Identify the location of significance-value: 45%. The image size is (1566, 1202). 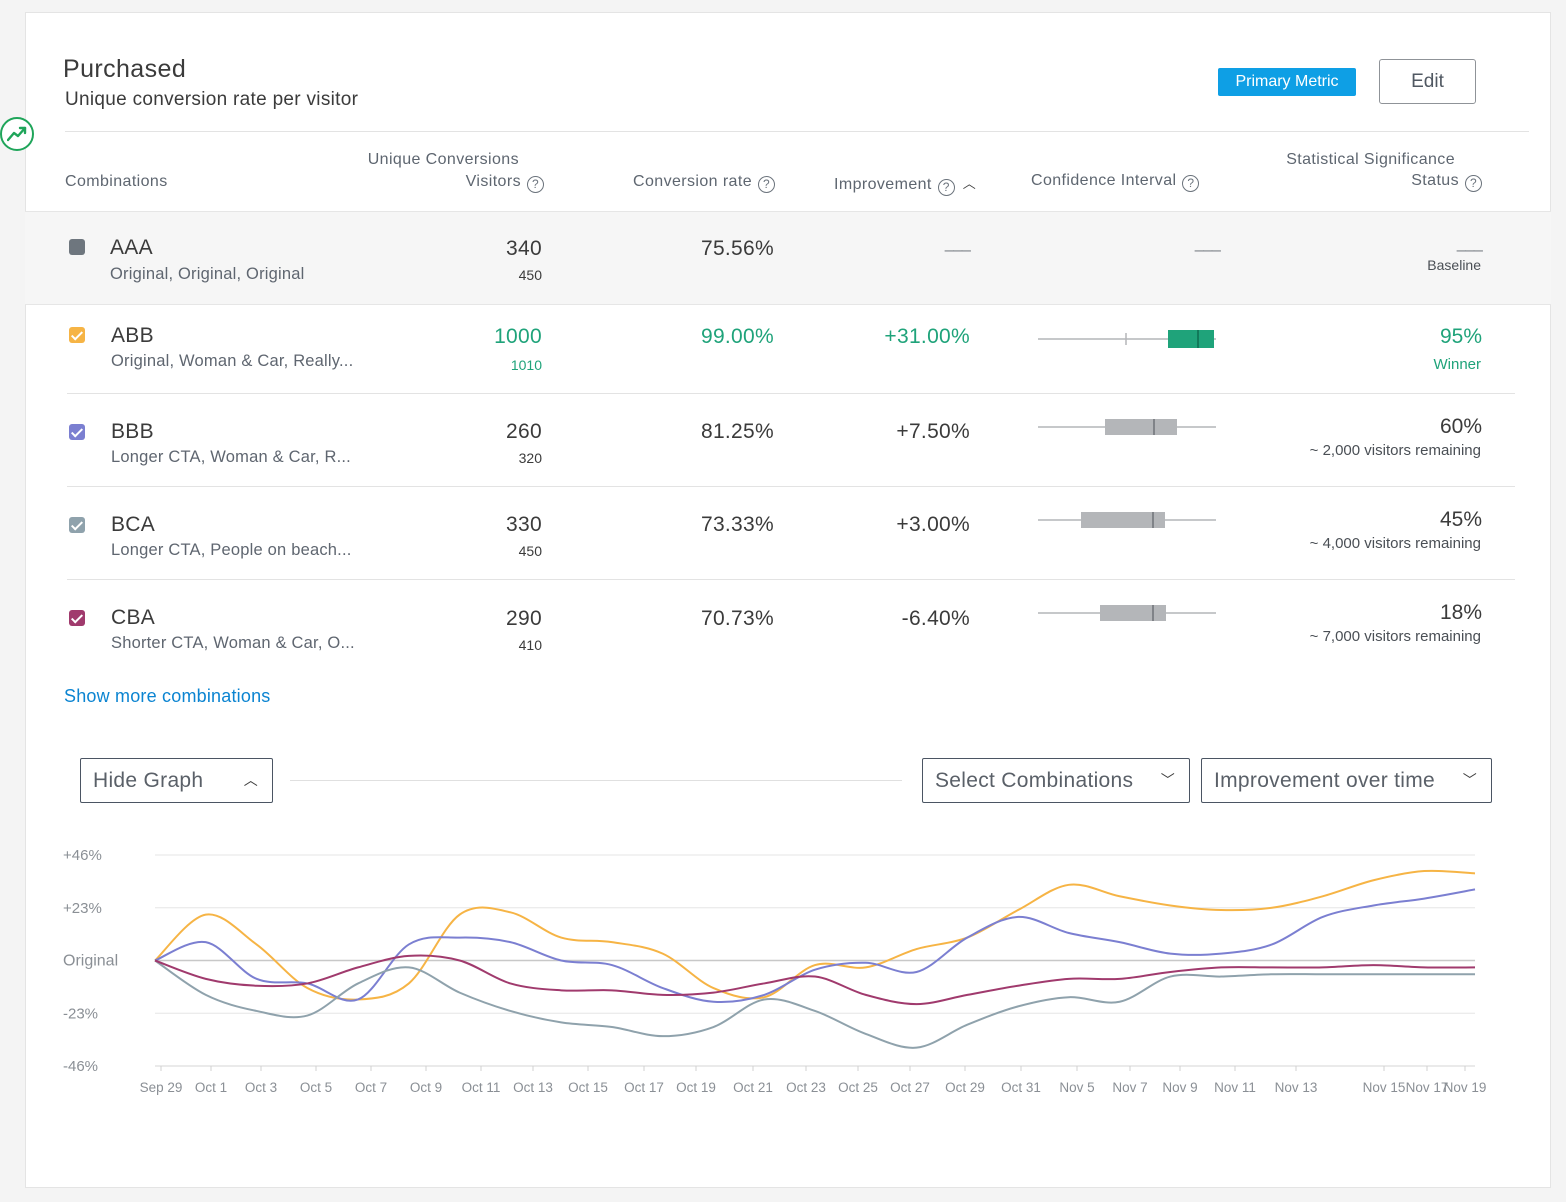
(1460, 519).